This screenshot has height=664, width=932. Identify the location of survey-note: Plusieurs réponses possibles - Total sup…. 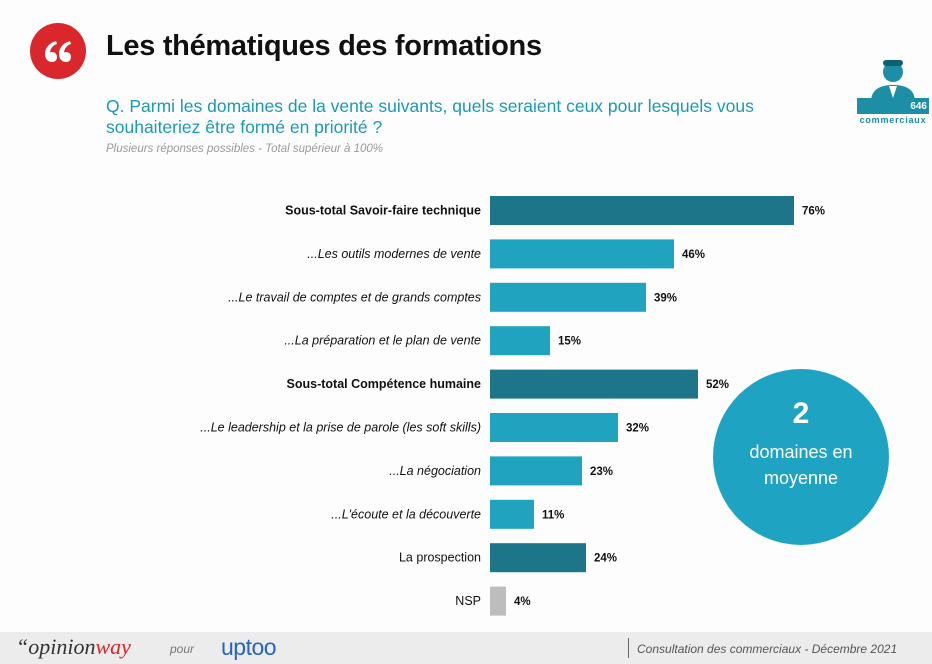
(245, 149).